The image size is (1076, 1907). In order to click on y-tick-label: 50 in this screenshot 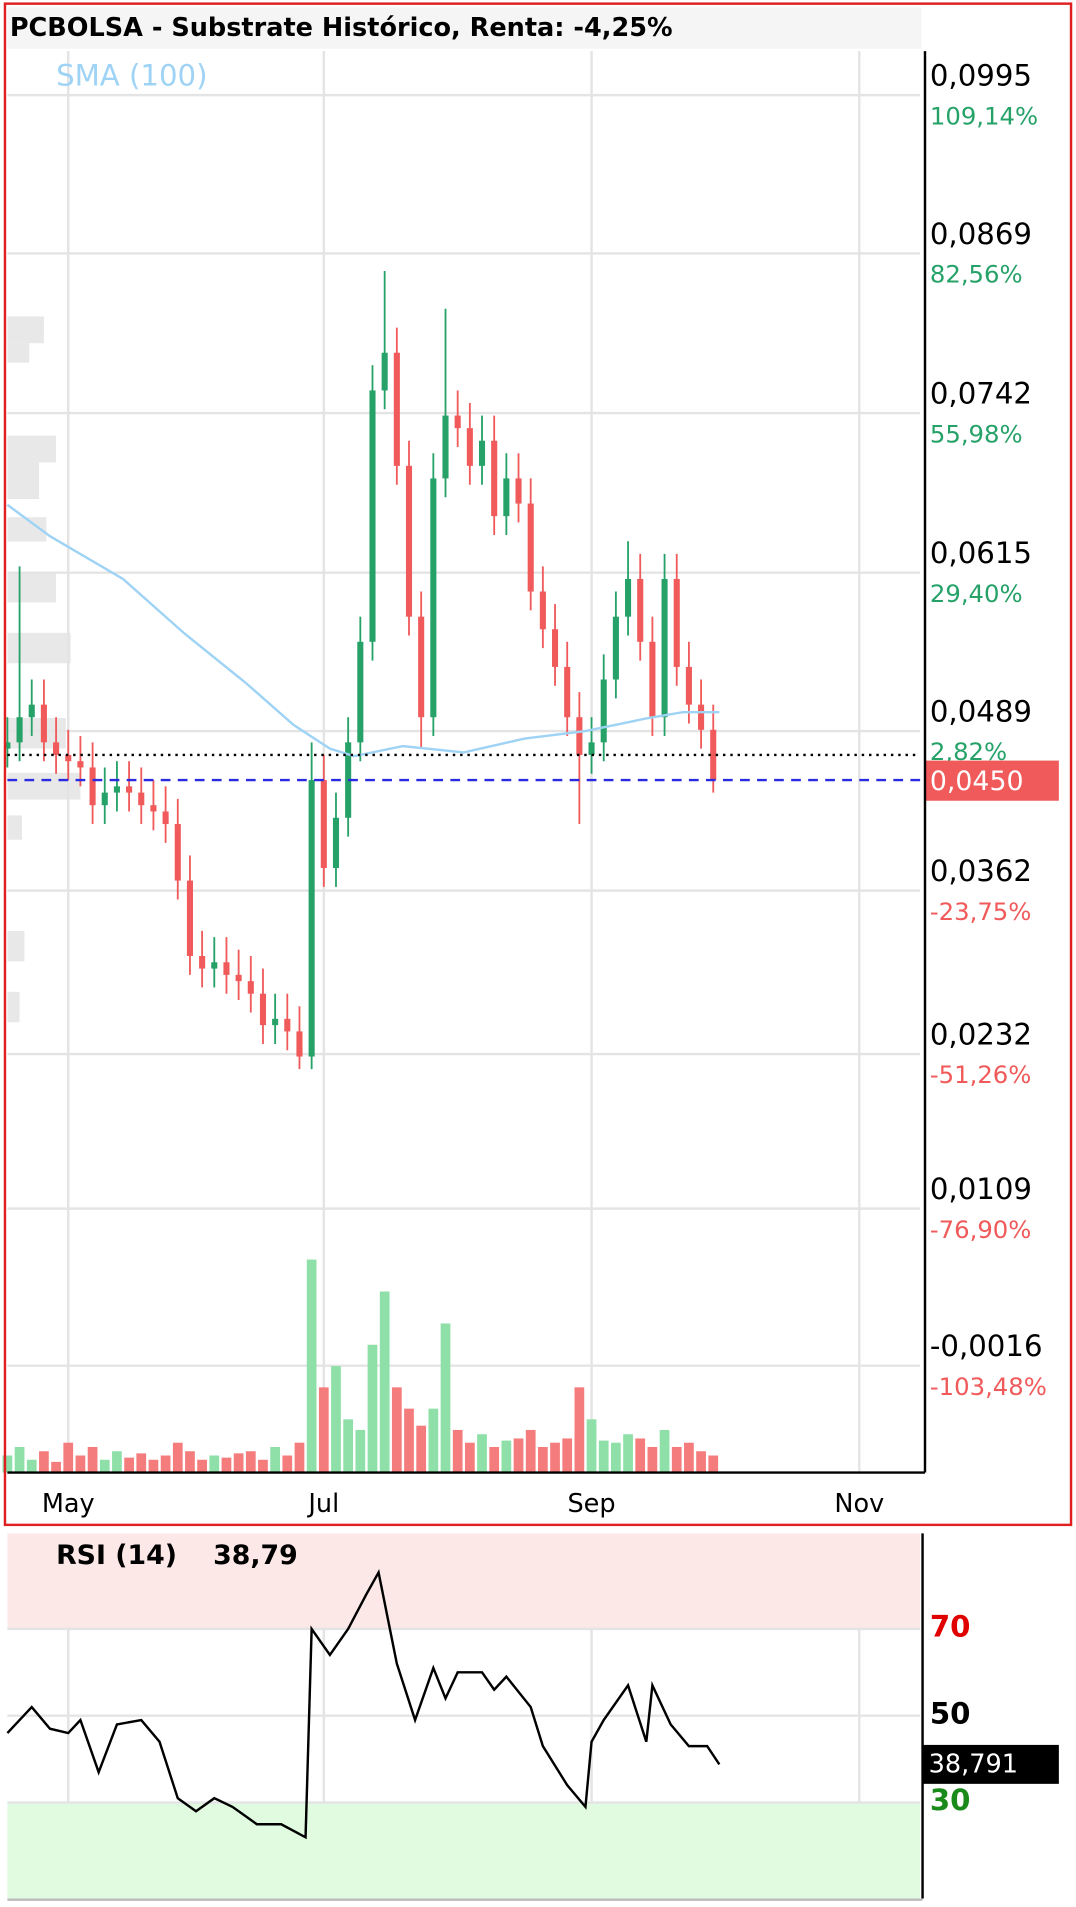, I will do `click(950, 1713)`.